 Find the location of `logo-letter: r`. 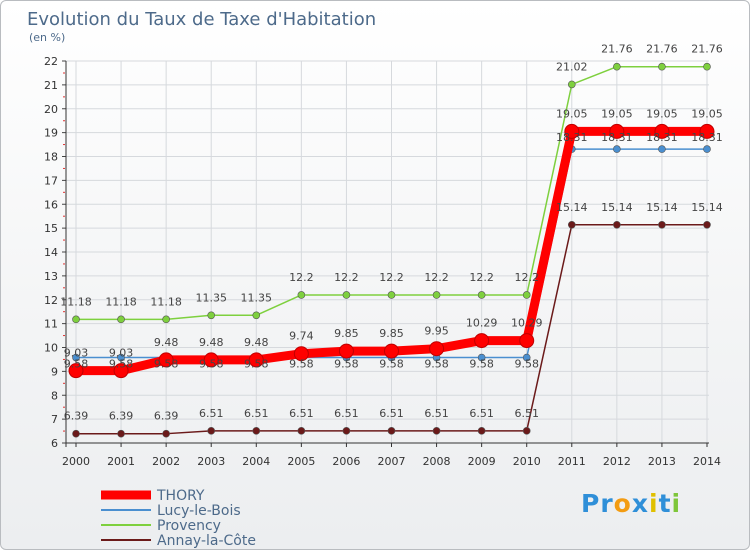

logo-letter: r is located at coordinates (607, 503).